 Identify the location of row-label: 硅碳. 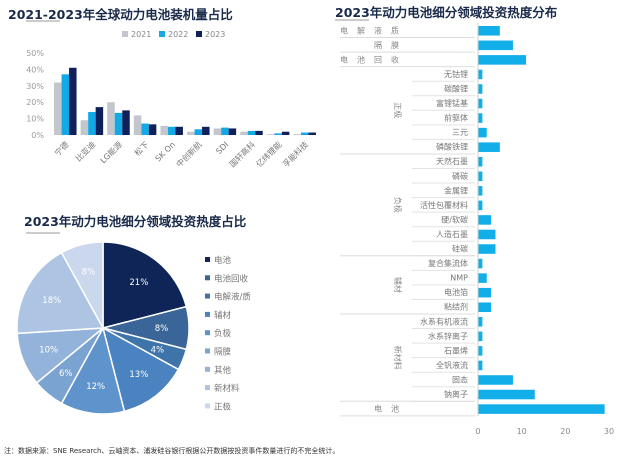
(460, 249).